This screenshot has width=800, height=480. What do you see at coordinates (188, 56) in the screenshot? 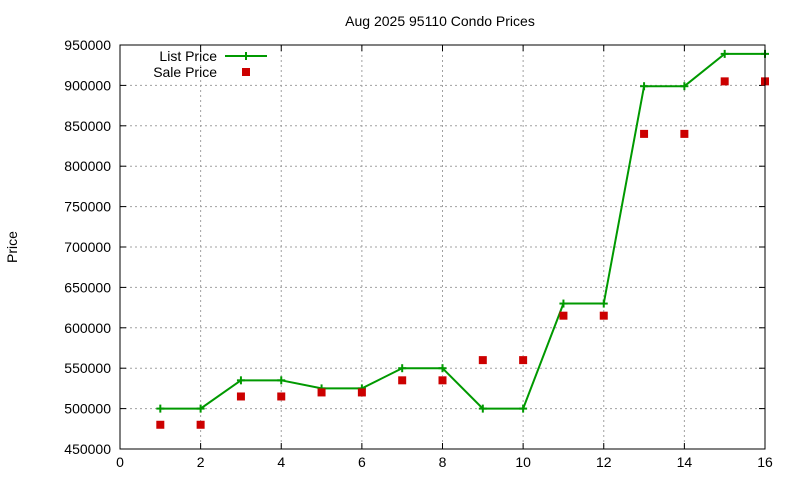
I see `legend-label: List Price` at bounding box center [188, 56].